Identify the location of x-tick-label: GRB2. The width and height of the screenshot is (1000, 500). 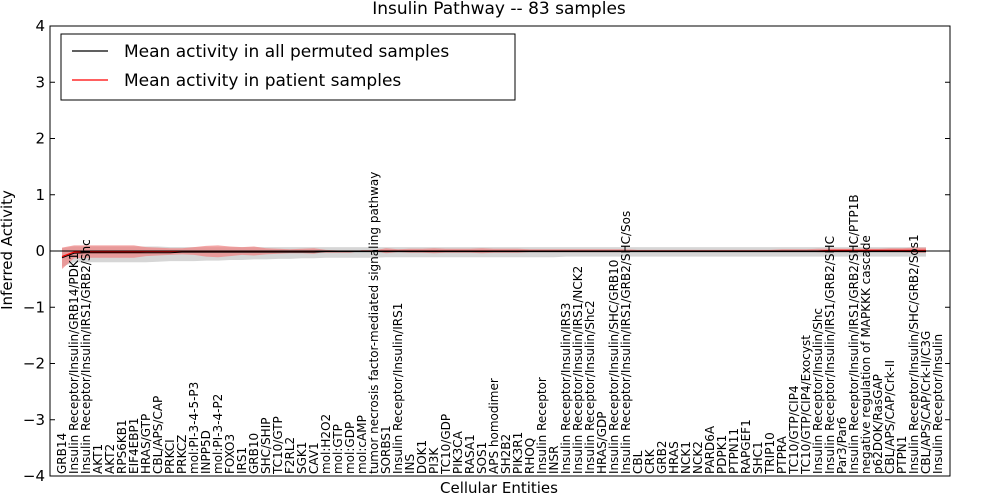
(662, 457).